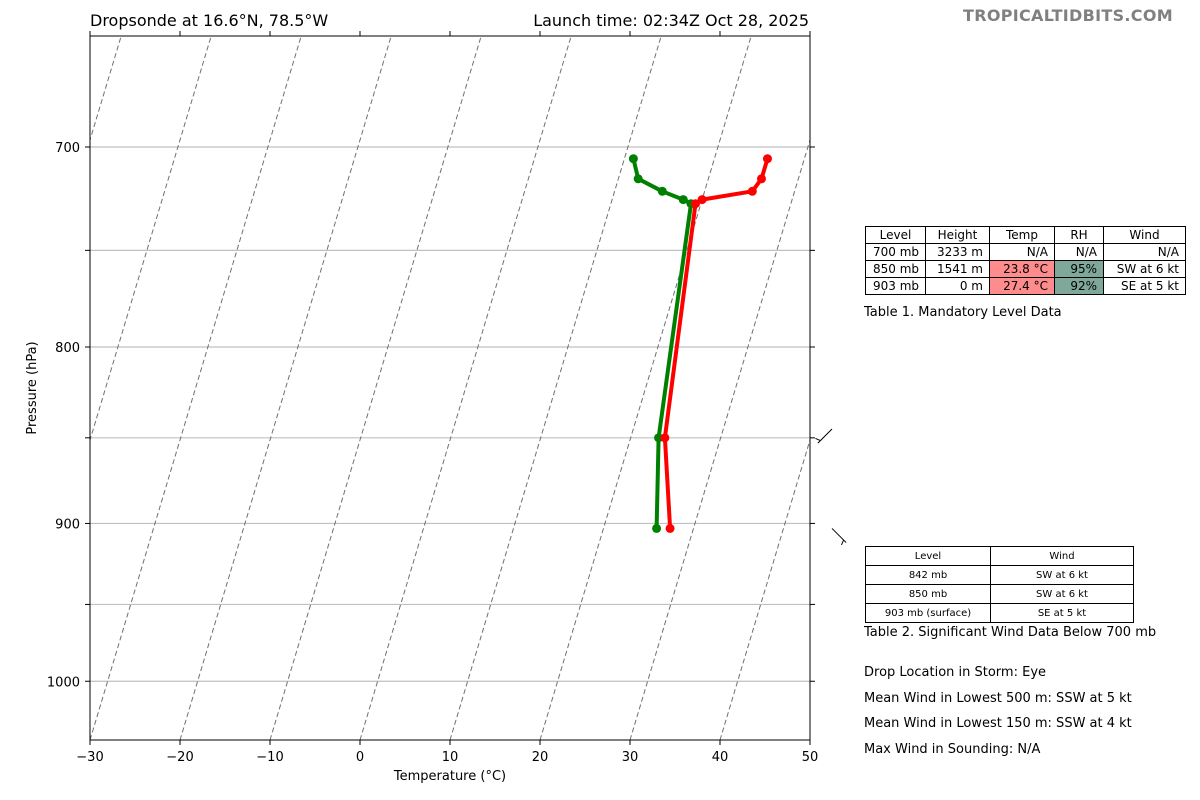  Describe the element at coordinates (630, 757) in the screenshot. I see `x-tick-label: 30` at that location.